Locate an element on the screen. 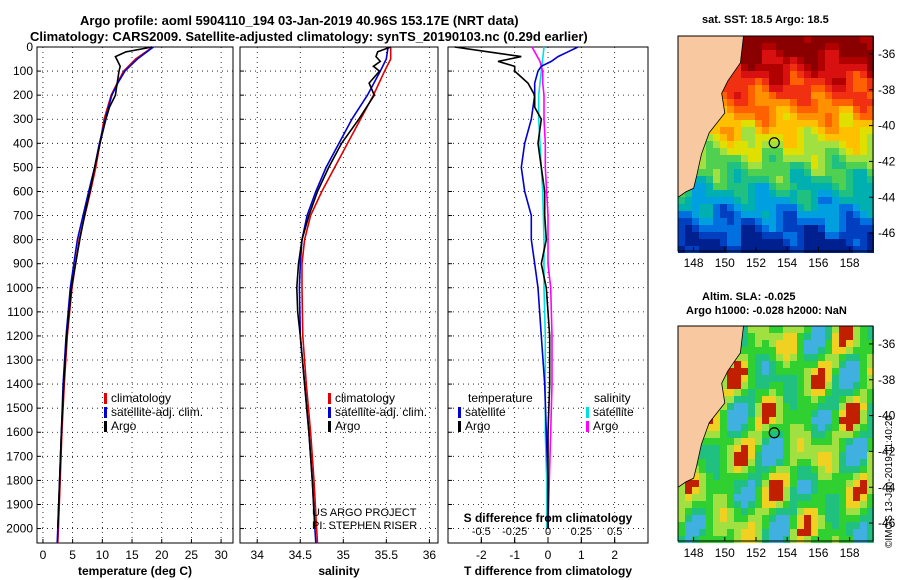 Image resolution: width=900 pixels, height=580 pixels. depth-tick-label: 500 is located at coordinates (23, 167).